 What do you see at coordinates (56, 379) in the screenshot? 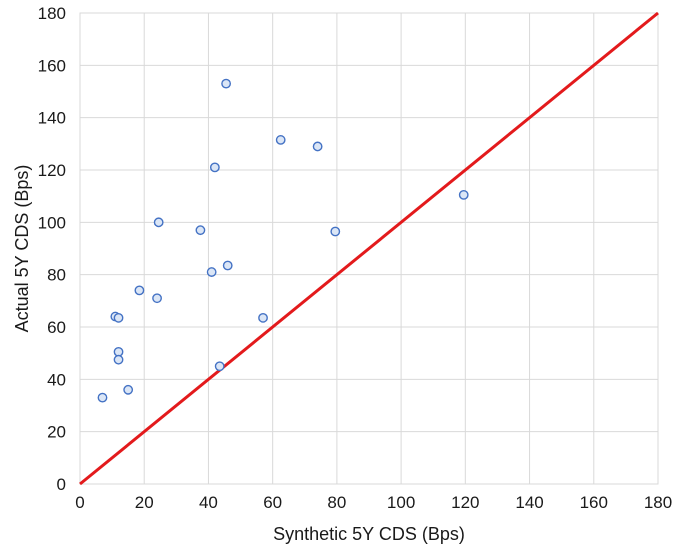
I see `y-tick-label: 40` at bounding box center [56, 379].